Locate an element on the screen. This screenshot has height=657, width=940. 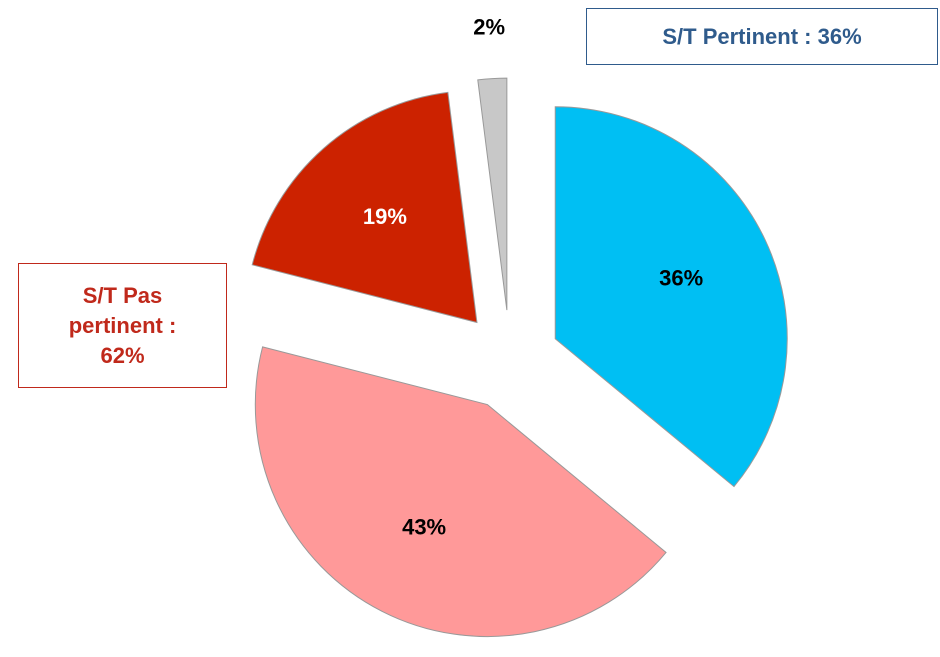
annotation-text: pertinent : is located at coordinates (122, 325).